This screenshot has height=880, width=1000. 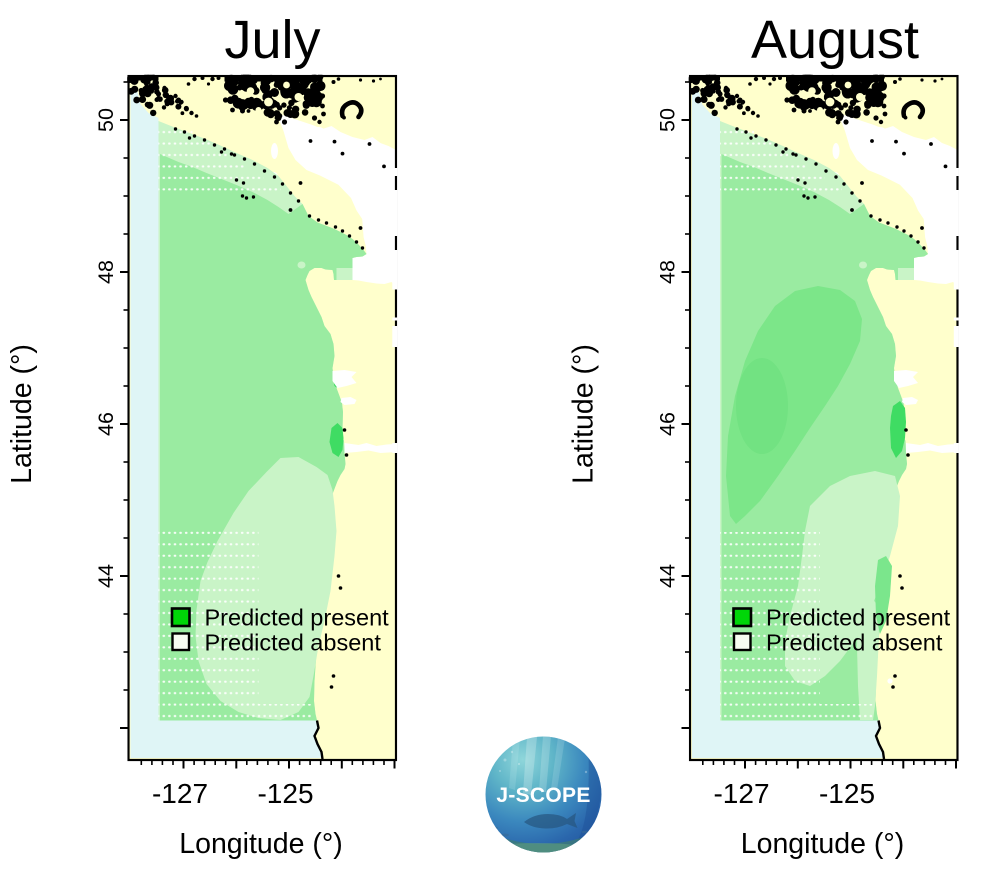 What do you see at coordinates (272, 40) in the screenshot?
I see `svg-text: July` at bounding box center [272, 40].